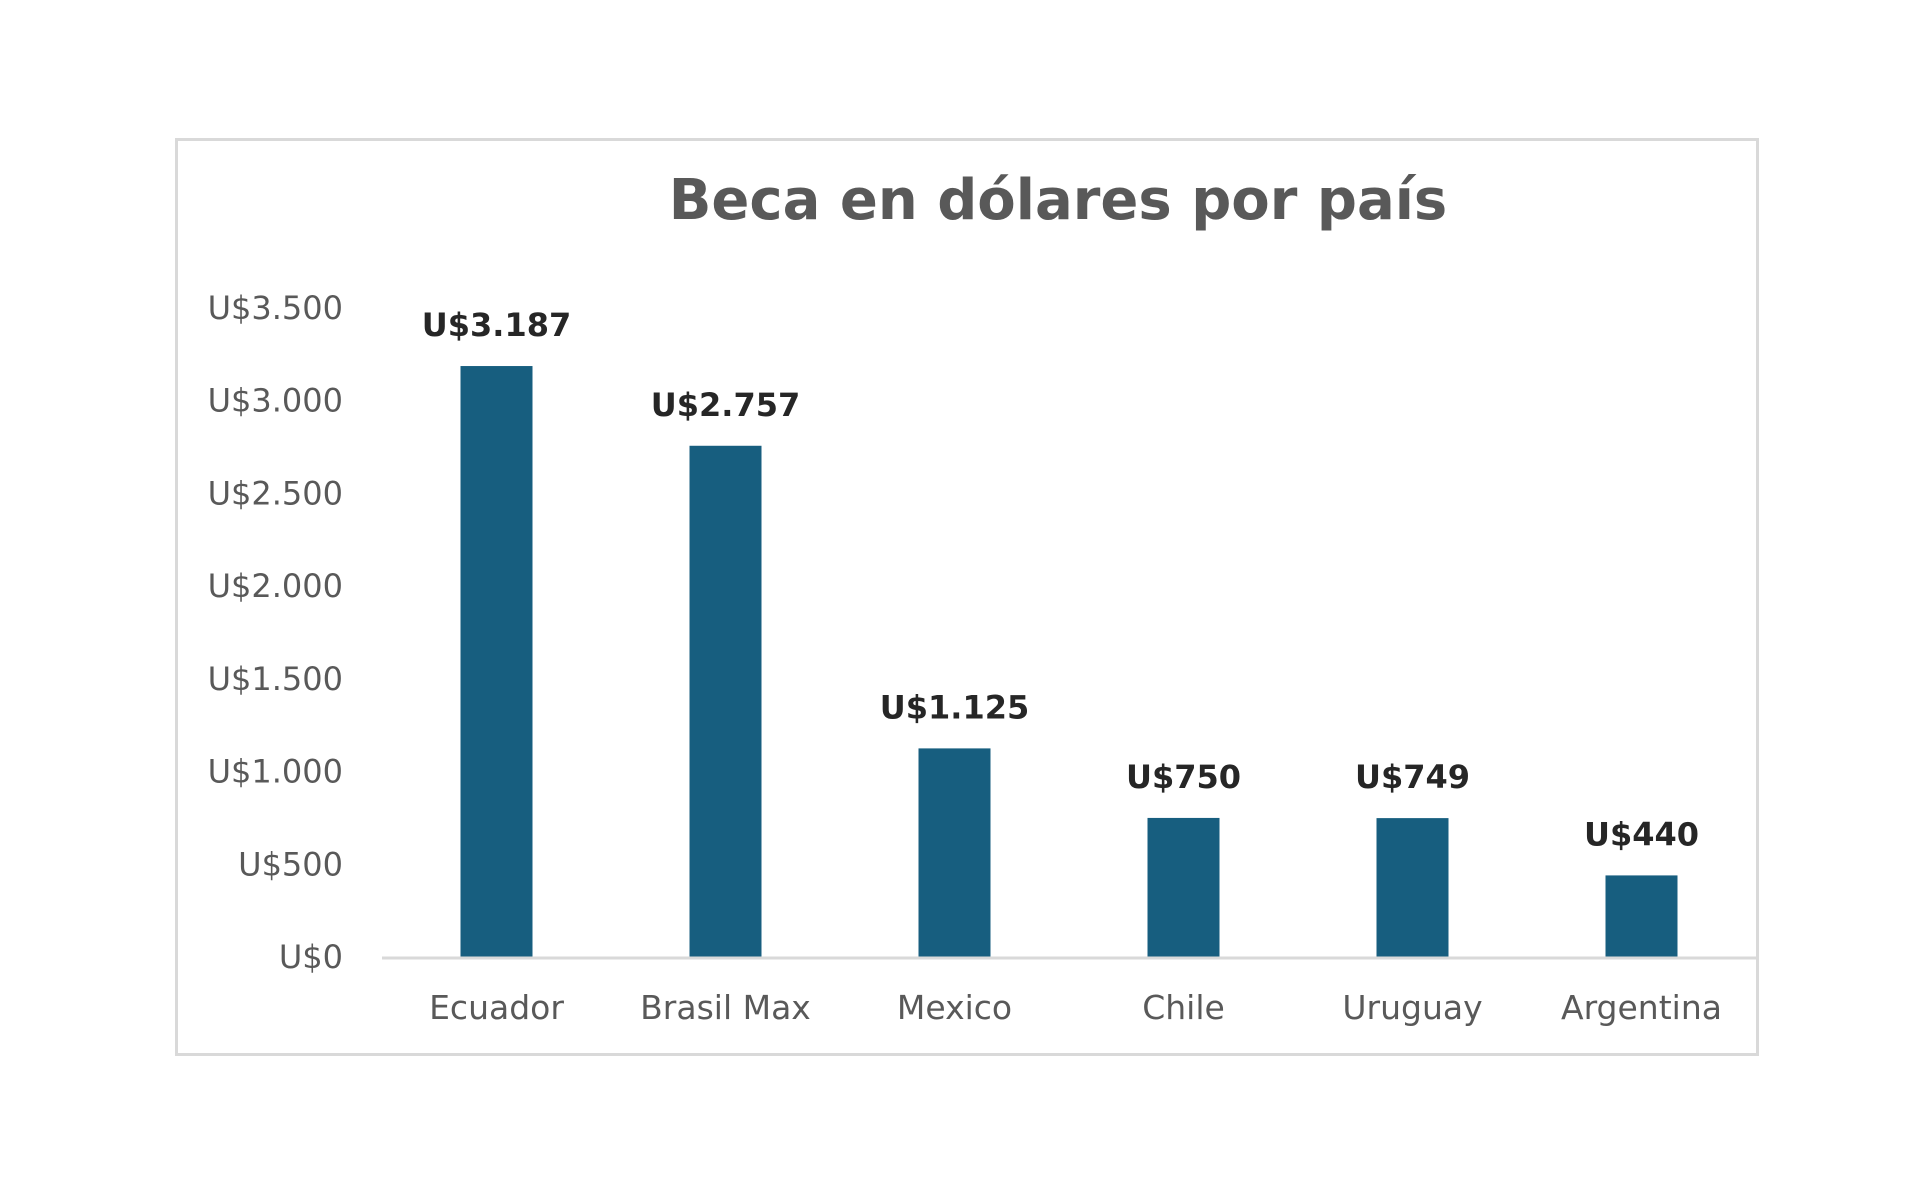  What do you see at coordinates (1183, 887) in the screenshot?
I see `bar-chile` at bounding box center [1183, 887].